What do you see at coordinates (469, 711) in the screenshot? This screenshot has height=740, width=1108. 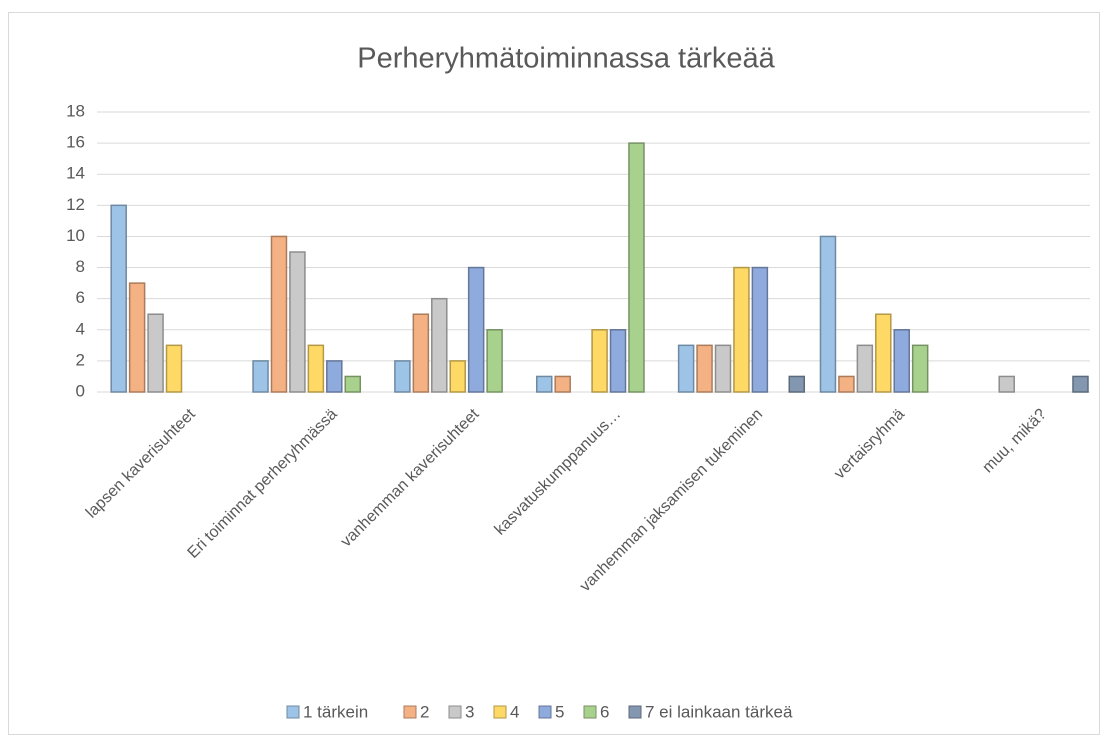 I see `legend-label: 3` at bounding box center [469, 711].